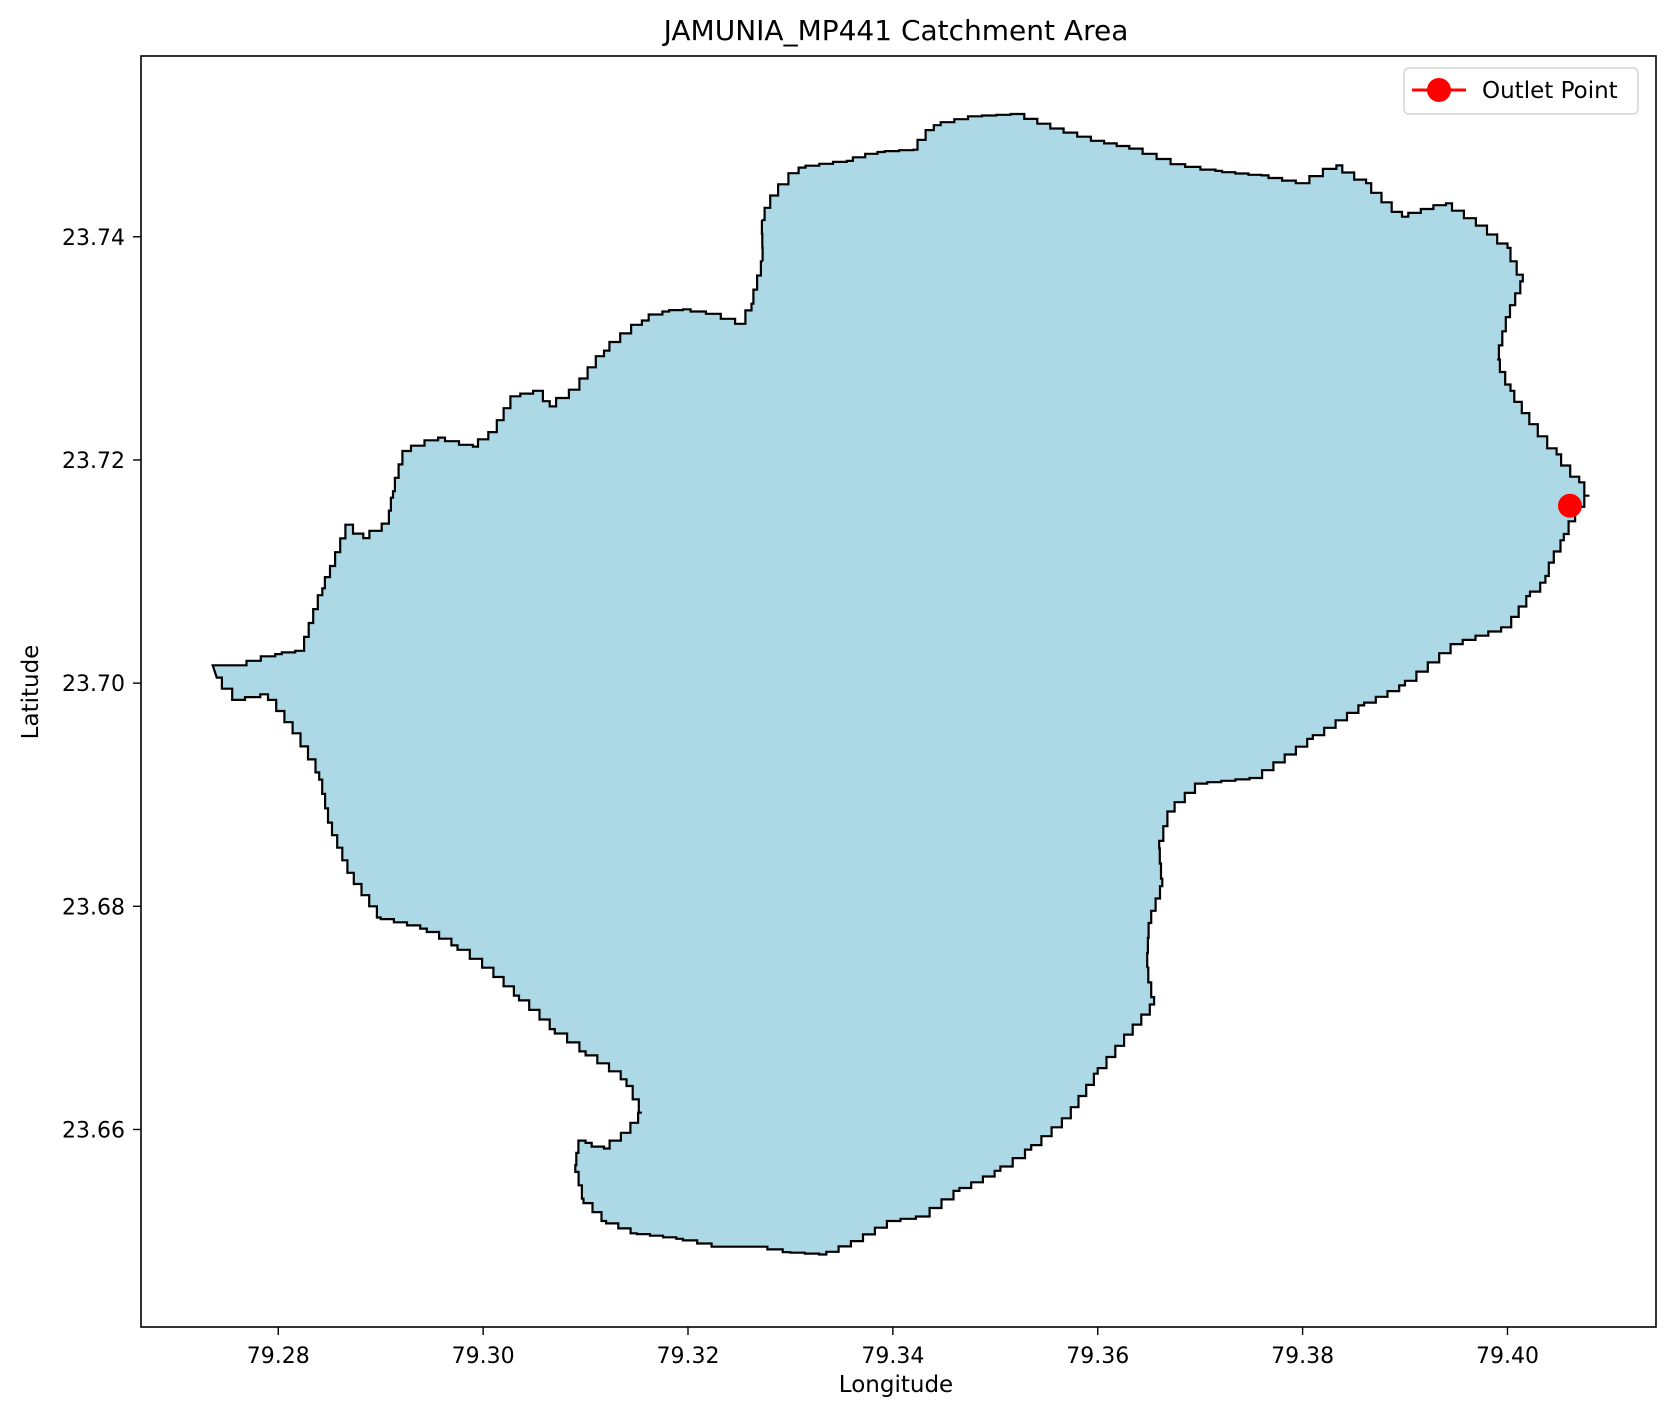  Describe the element at coordinates (688, 1356) in the screenshot. I see `x-tick-label: 79.32` at that location.